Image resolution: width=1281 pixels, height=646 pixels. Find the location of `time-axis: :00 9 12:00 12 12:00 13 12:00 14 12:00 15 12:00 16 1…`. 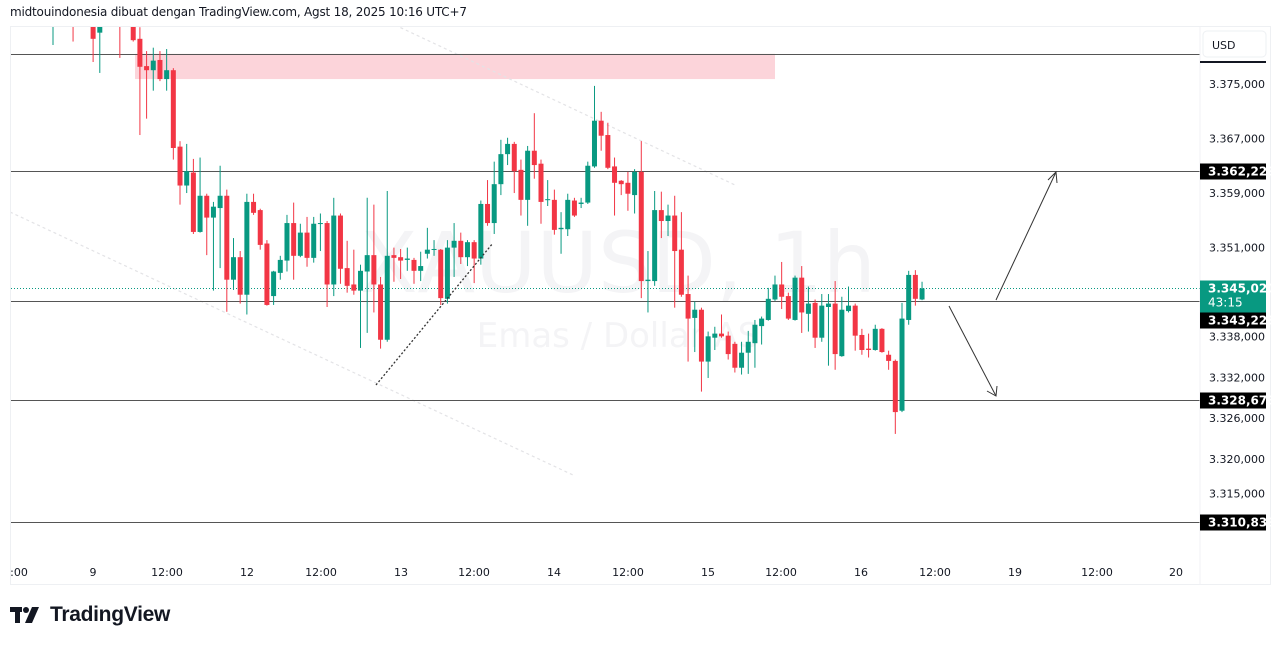

time-axis: :00 9 12:00 12 12:00 13 12:00 14 12:00 15 12:00 16 1… is located at coordinates (596, 572).